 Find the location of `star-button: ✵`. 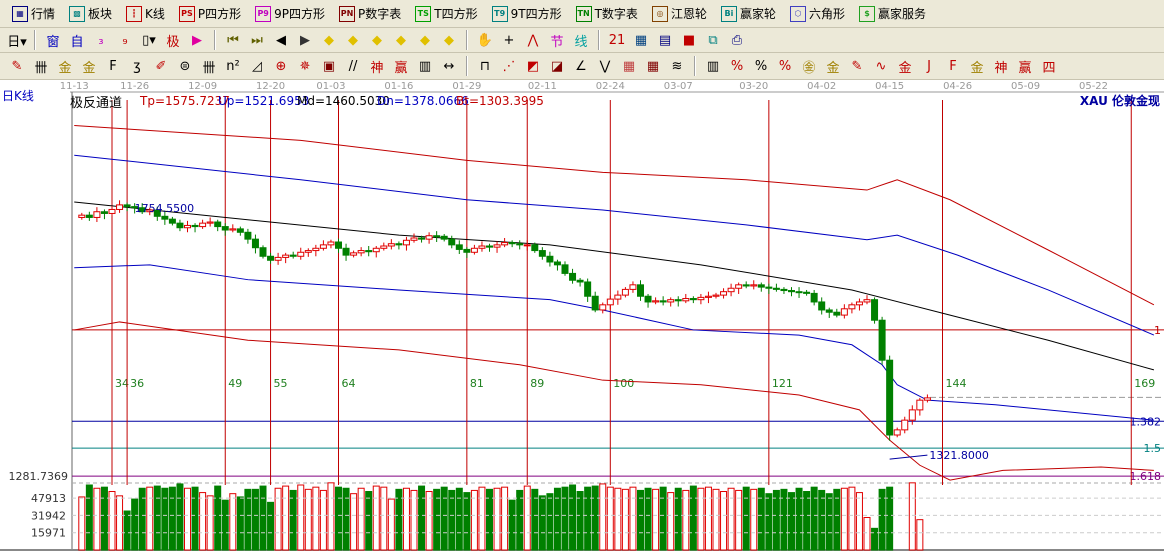

star-button: ✵ is located at coordinates (305, 66).